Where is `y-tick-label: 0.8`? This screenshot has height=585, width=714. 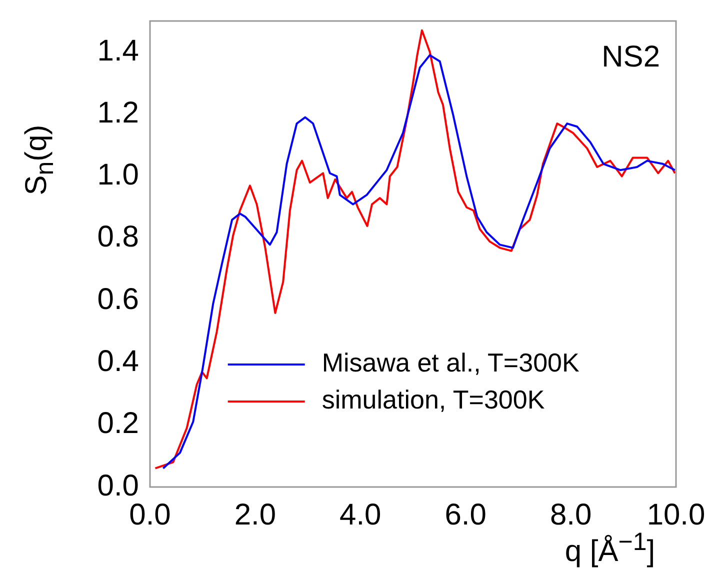 y-tick-label: 0.8 is located at coordinates (118, 237).